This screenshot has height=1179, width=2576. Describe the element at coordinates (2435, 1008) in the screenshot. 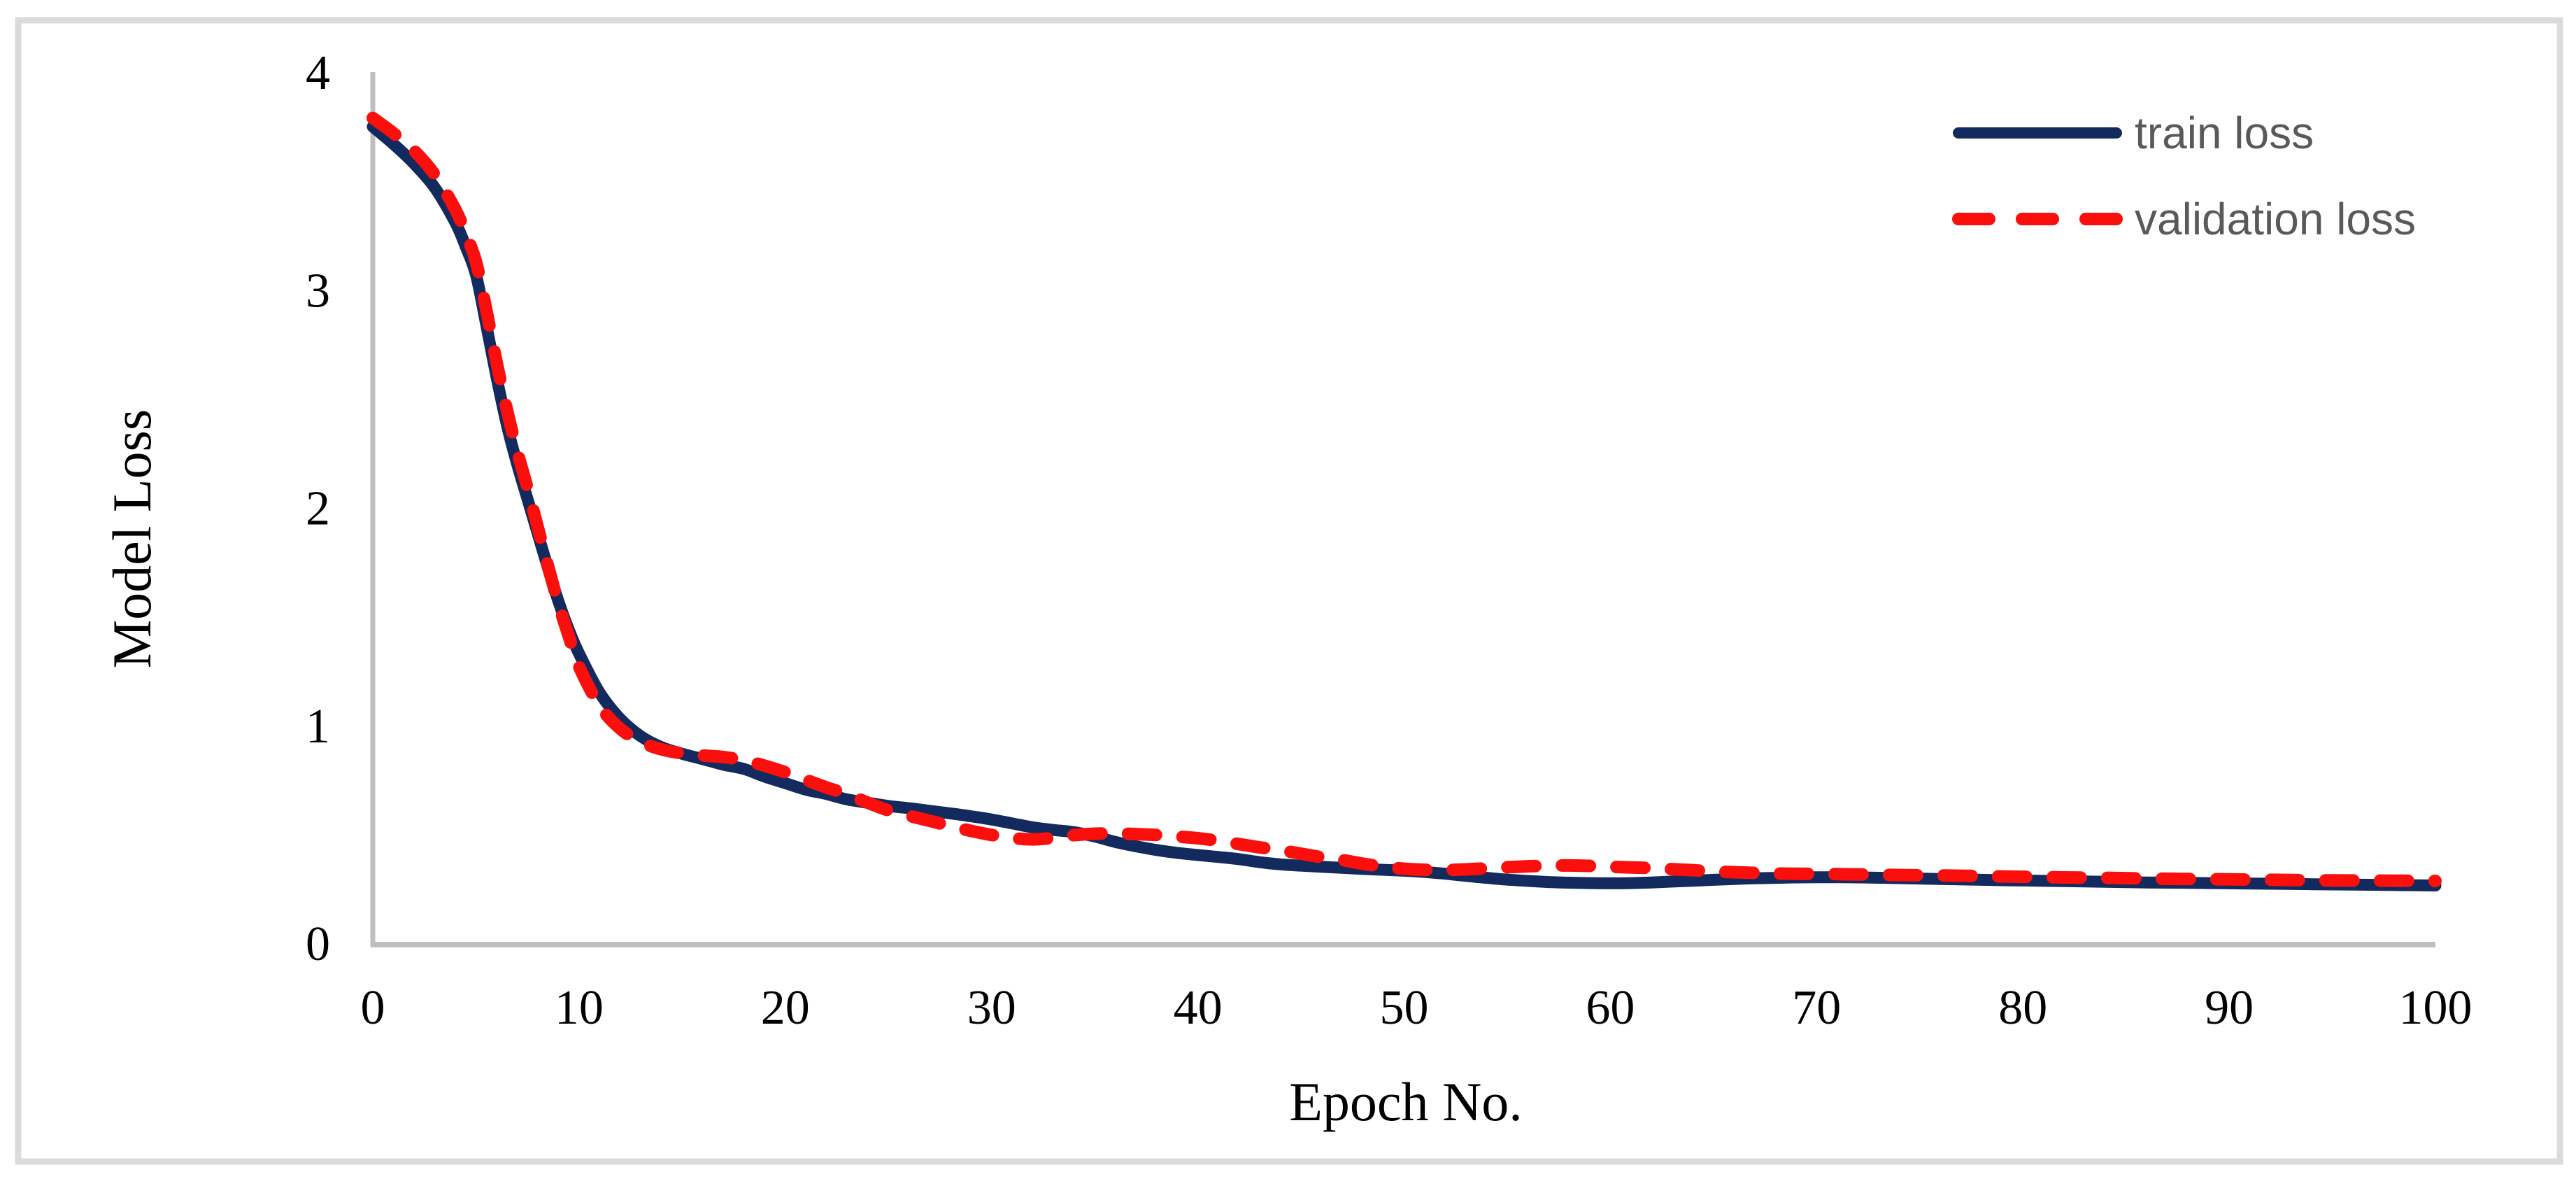

I see `x-tick-label: 100` at that location.